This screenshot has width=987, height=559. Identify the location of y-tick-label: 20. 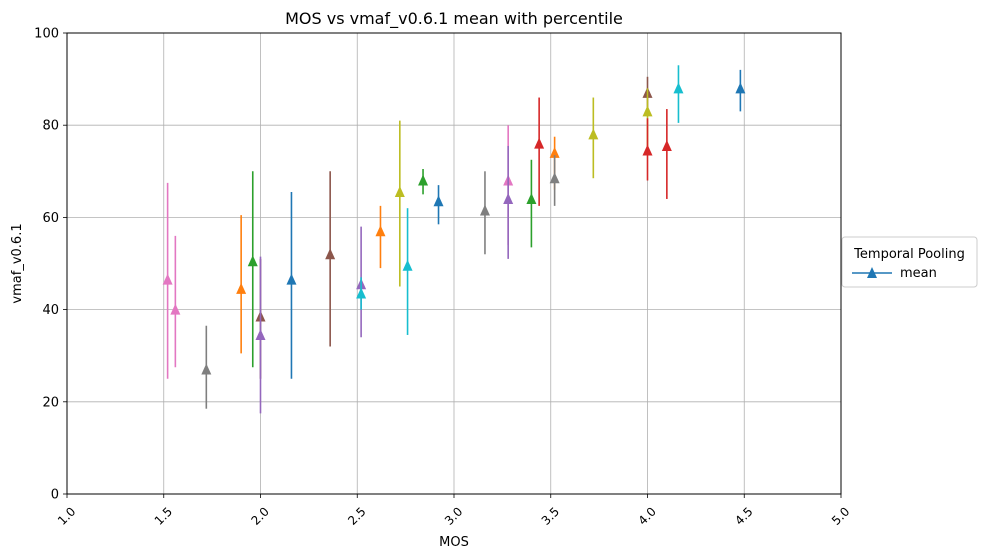
(50, 402).